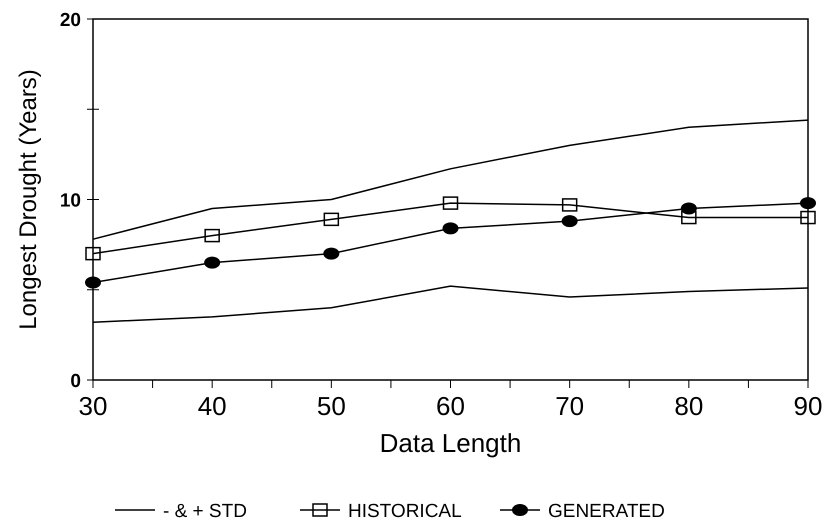  Describe the element at coordinates (451, 443) in the screenshot. I see `x-axis-title: Data Length` at that location.